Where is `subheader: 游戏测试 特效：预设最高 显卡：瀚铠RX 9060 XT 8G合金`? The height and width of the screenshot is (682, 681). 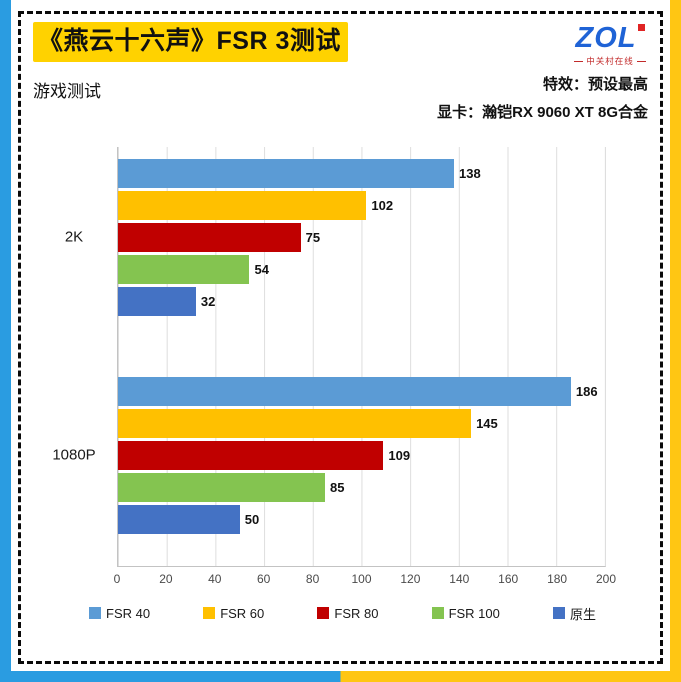 subheader: 游戏测试 特效：预设最高 显卡：瀚铠RX 9060 XT 8G合金 is located at coordinates (340, 99).